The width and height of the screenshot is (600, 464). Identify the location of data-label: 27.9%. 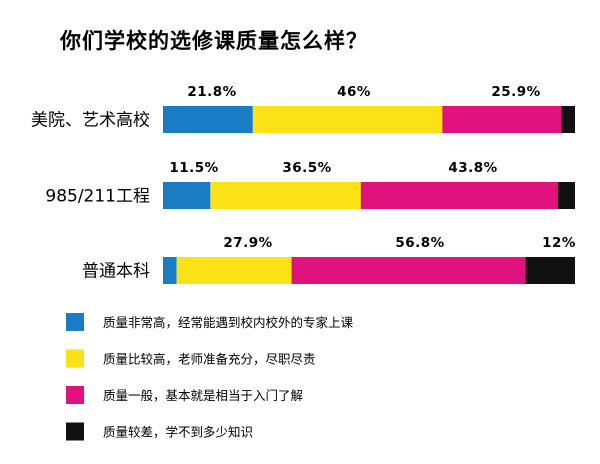
(247, 243).